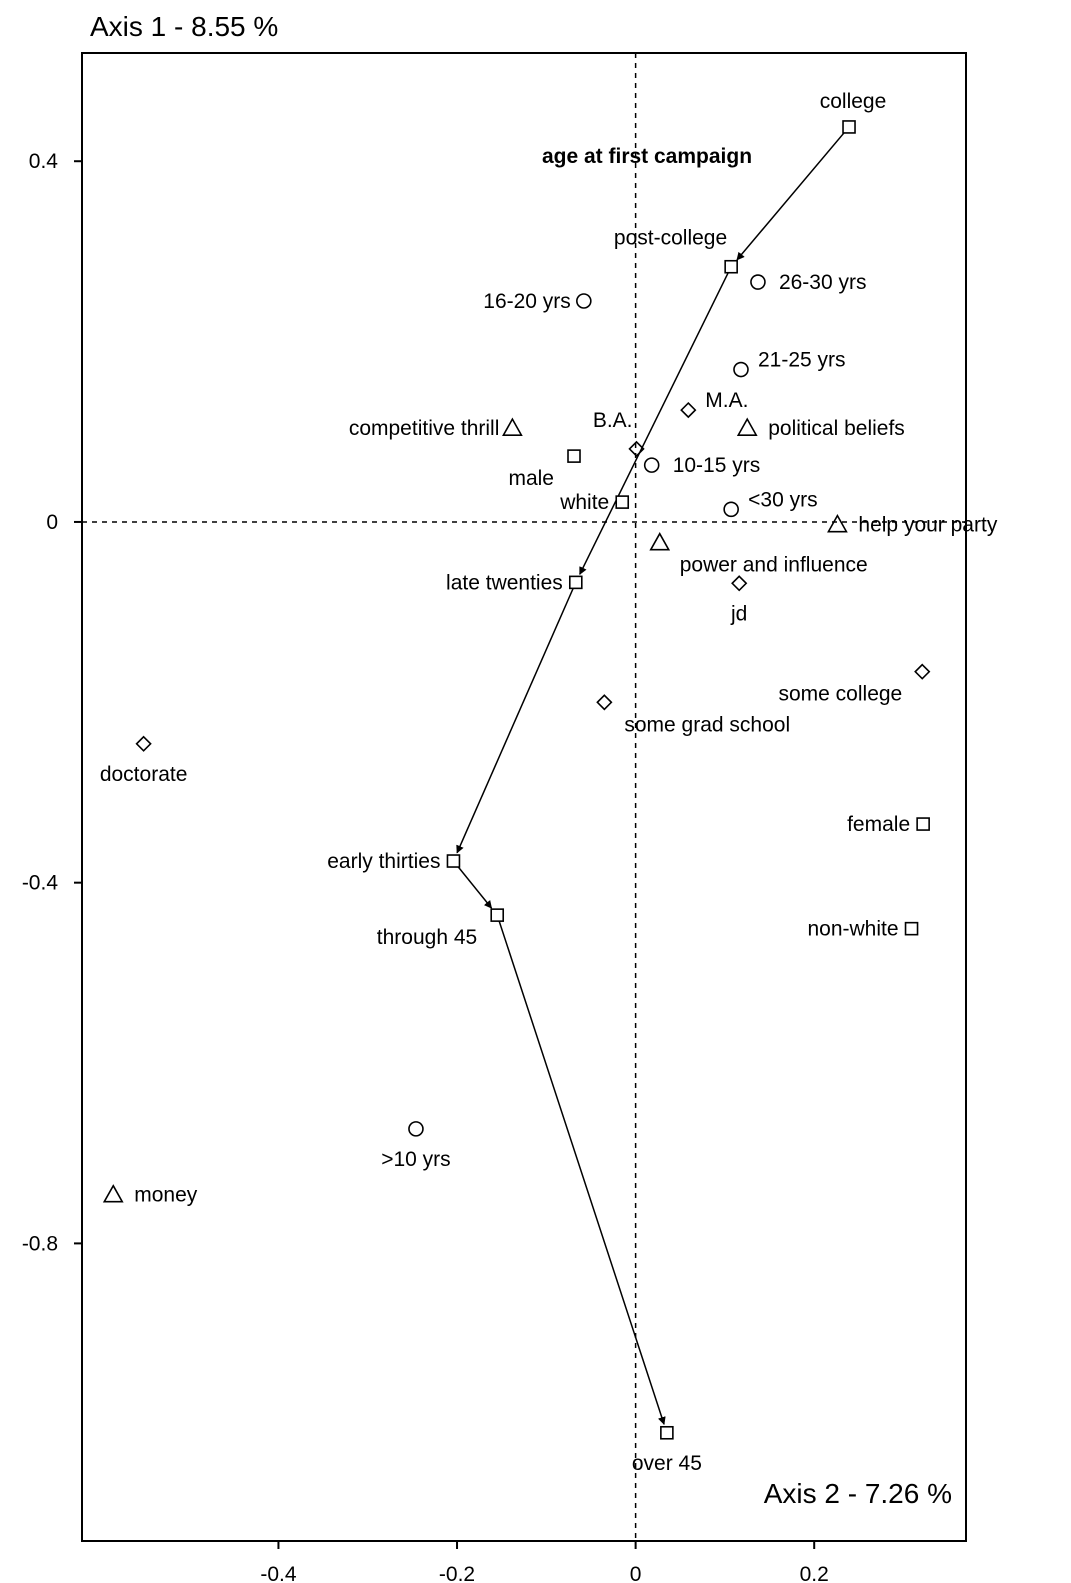 Image resolution: width=1071 pixels, height=1583 pixels. What do you see at coordinates (802, 360) in the screenshot?
I see `21-25-yrs-label: 21-25 yrs` at bounding box center [802, 360].